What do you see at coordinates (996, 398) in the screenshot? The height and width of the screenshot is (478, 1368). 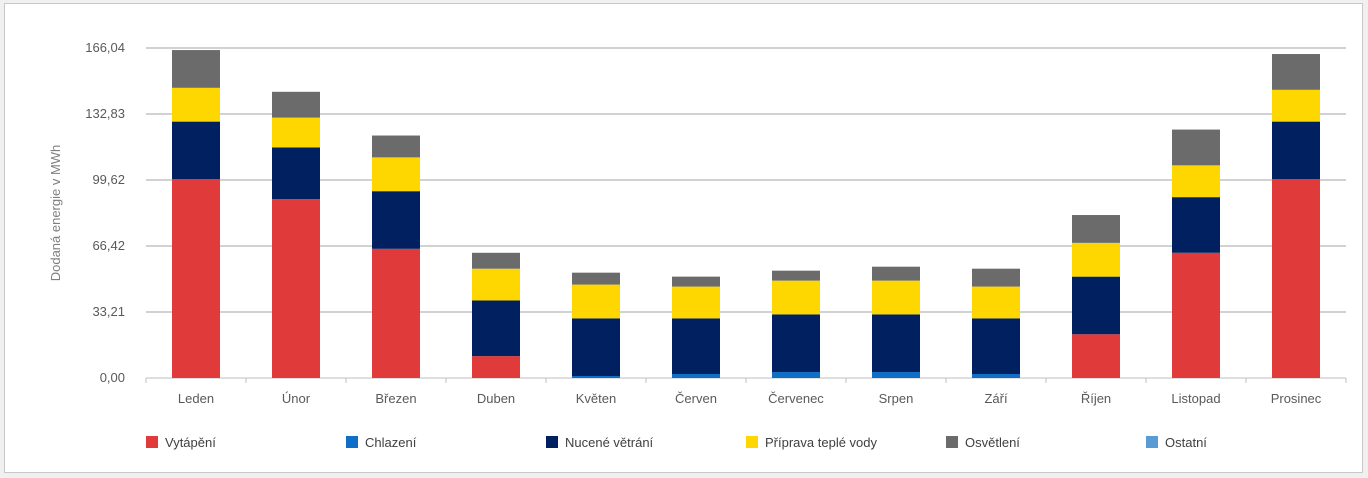 I see `x-tick-label: Září` at bounding box center [996, 398].